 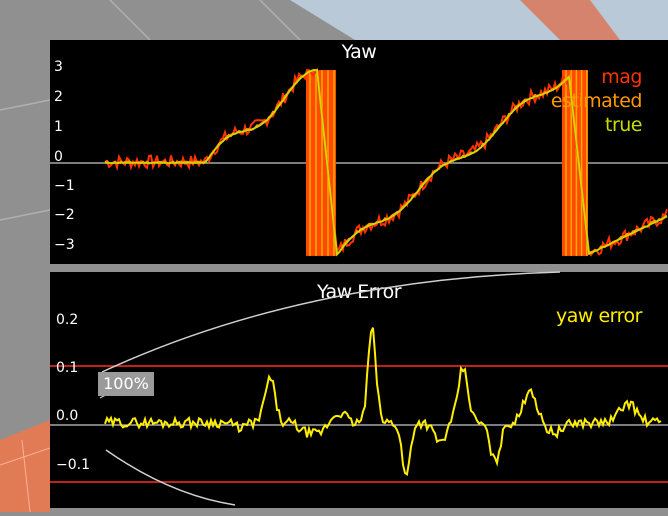 What do you see at coordinates (58, 67) in the screenshot?
I see `yaw-tick-label: 3` at bounding box center [58, 67].